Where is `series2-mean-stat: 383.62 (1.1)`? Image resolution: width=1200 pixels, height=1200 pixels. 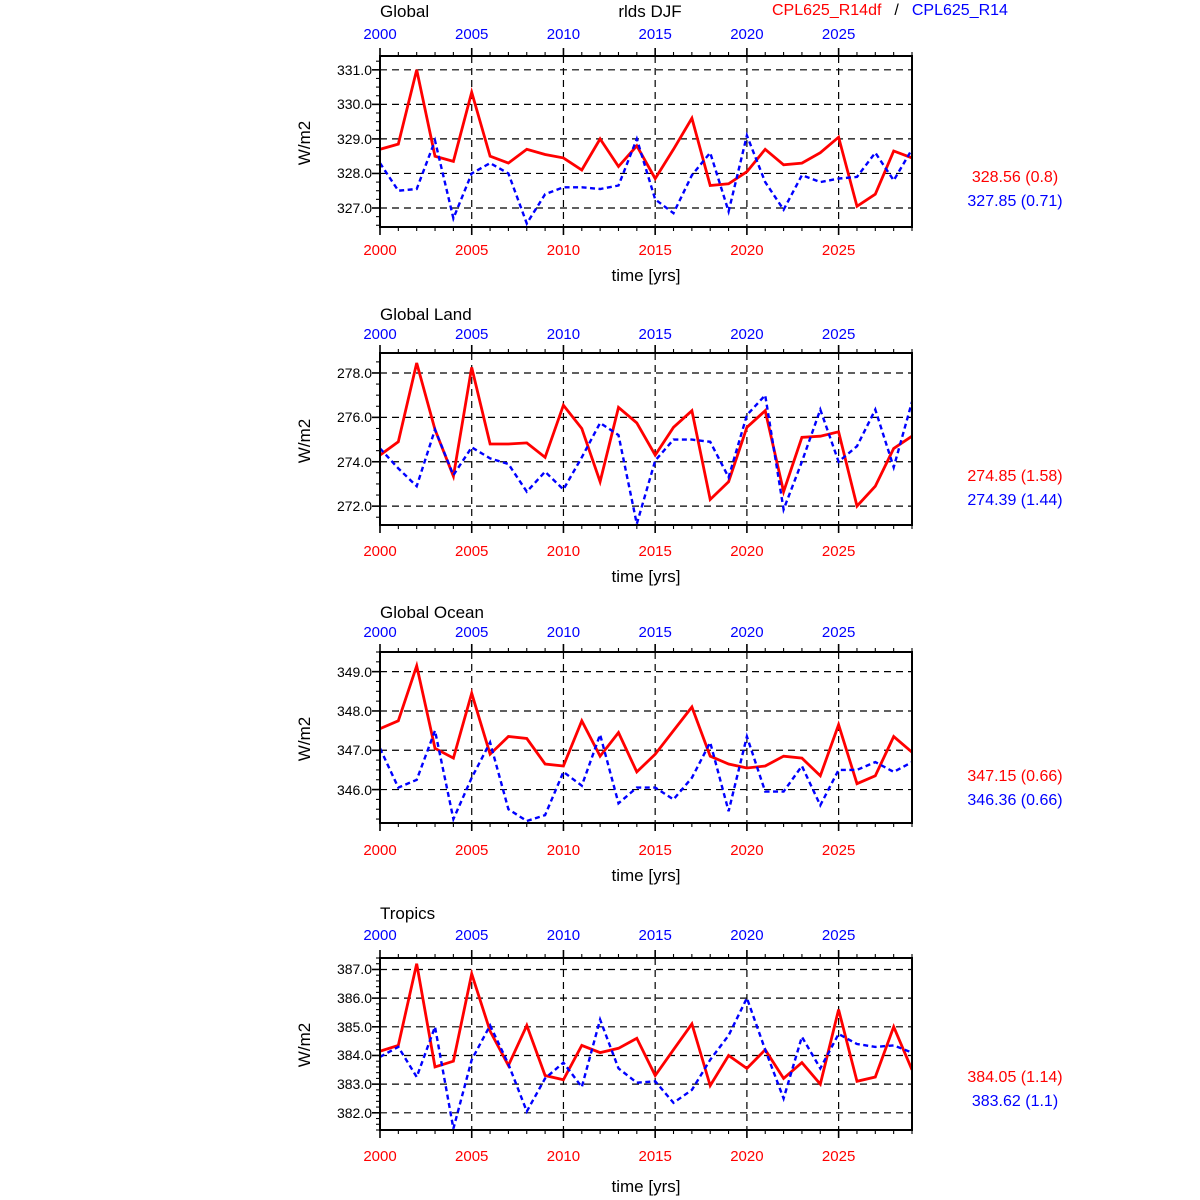
series2-mean-stat: 383.62 (1.1) is located at coordinates (1015, 1101).